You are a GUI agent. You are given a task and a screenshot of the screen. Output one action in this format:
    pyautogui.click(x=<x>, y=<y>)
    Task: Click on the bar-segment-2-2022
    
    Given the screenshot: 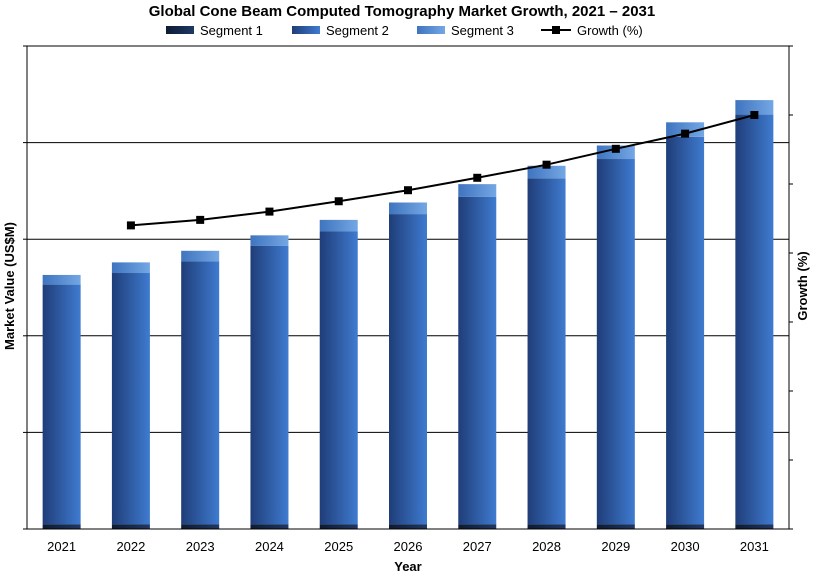 What is the action you would take?
    pyautogui.click(x=130, y=399)
    